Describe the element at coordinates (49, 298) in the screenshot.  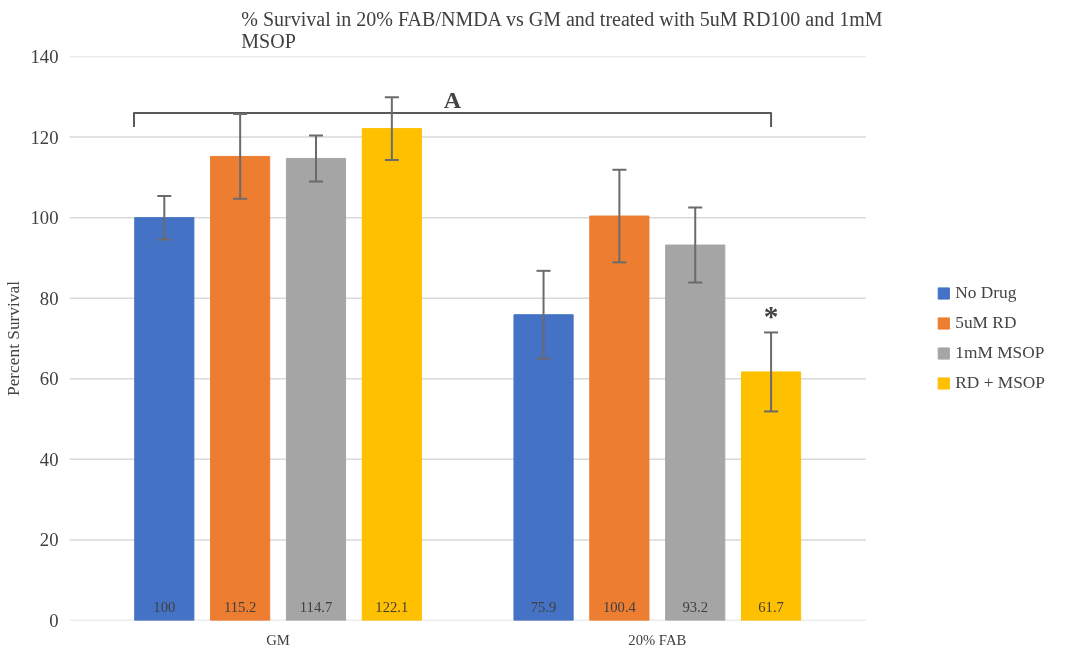
I see `y-tick-label: 80` at that location.